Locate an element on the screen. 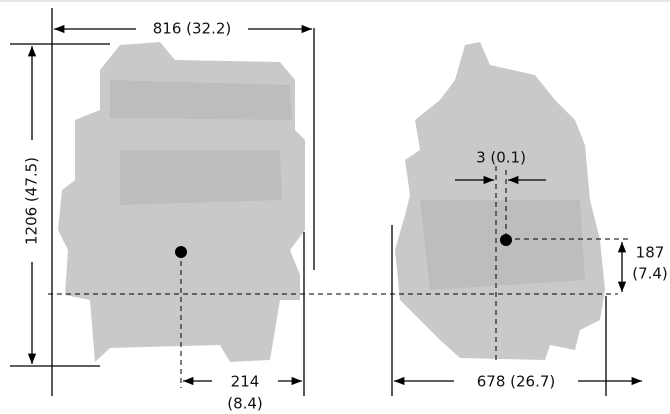 This screenshot has width=670, height=414. cog-rear-value: 214 is located at coordinates (245, 382).